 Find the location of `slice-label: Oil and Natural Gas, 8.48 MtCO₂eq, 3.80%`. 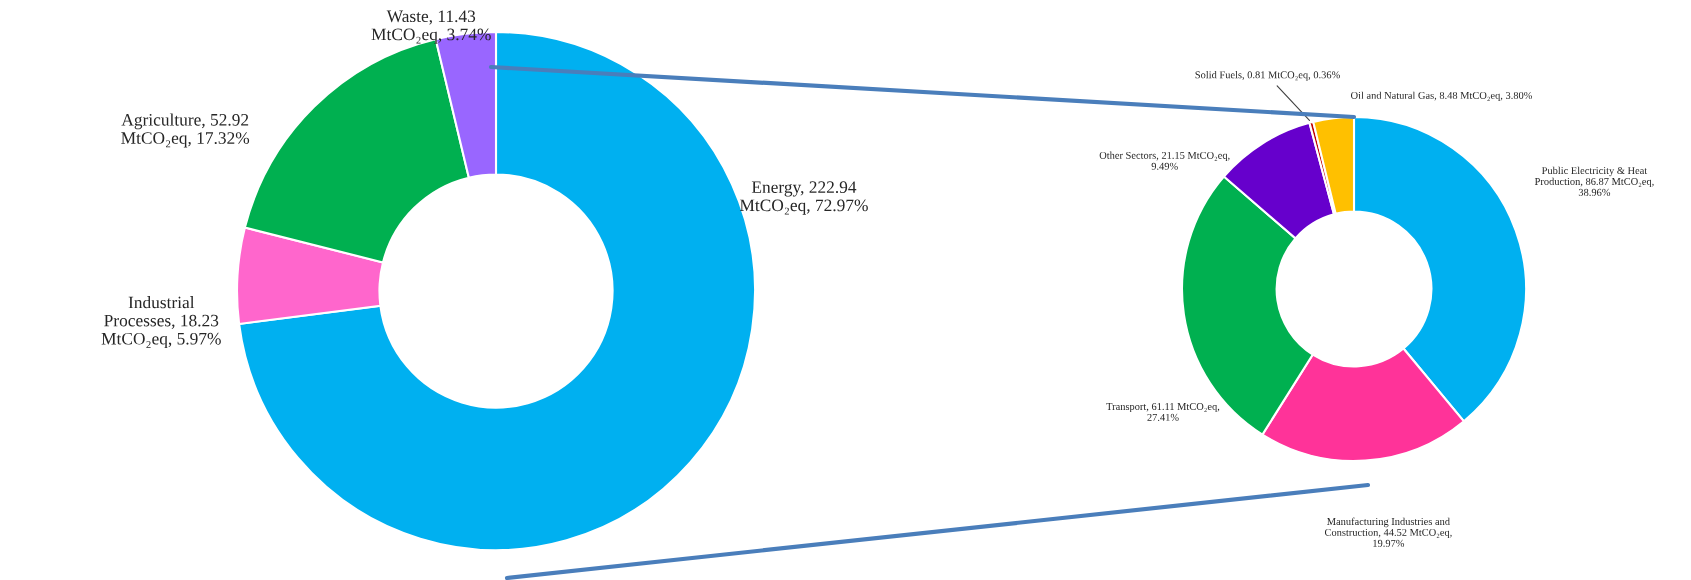

slice-label: Oil and Natural Gas, 8.48 MtCO₂eq, 3.80% is located at coordinates (1441, 96).